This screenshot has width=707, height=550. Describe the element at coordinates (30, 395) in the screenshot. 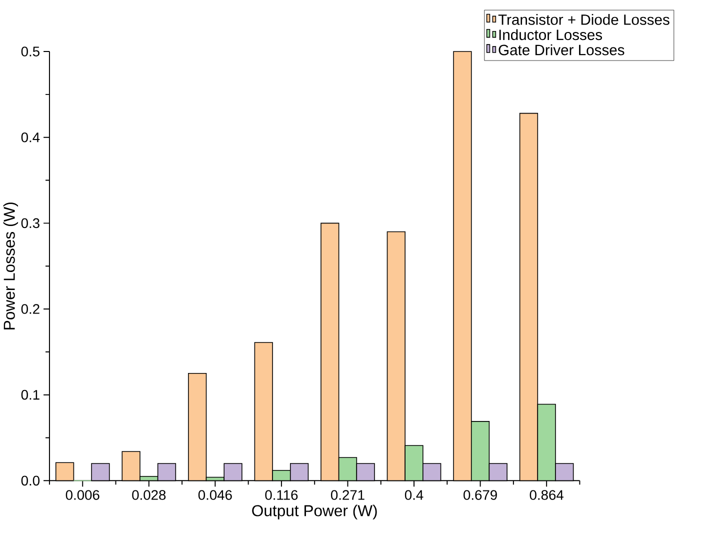

I see `y-tick-label: 0.1` at that location.